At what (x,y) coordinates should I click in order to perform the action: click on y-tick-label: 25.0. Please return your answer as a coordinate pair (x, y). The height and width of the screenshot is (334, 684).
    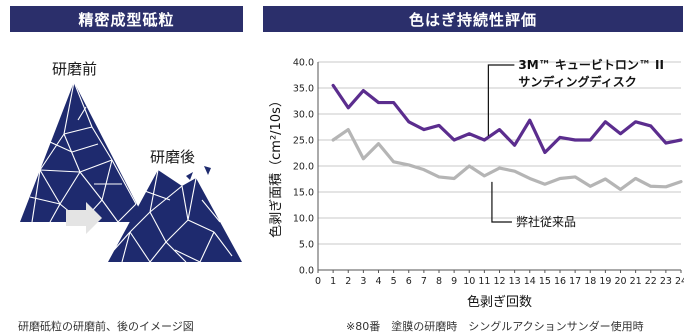
    Looking at the image, I should click on (303, 141).